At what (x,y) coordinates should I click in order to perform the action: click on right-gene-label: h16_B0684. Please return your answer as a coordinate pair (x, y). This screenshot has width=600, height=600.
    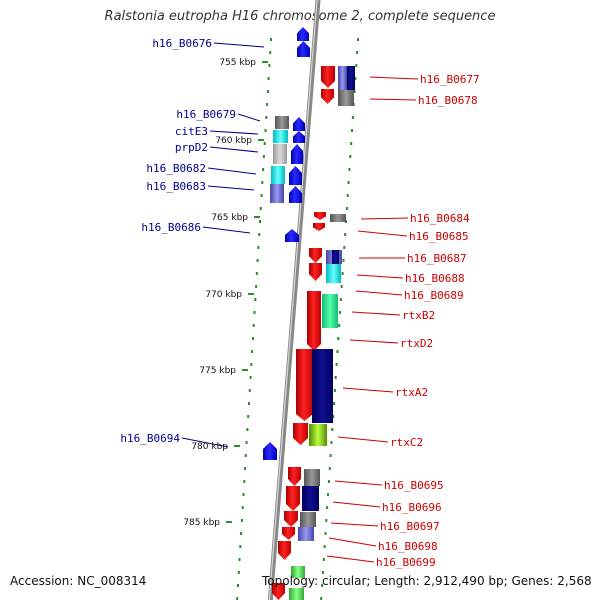
    Looking at the image, I should click on (440, 218).